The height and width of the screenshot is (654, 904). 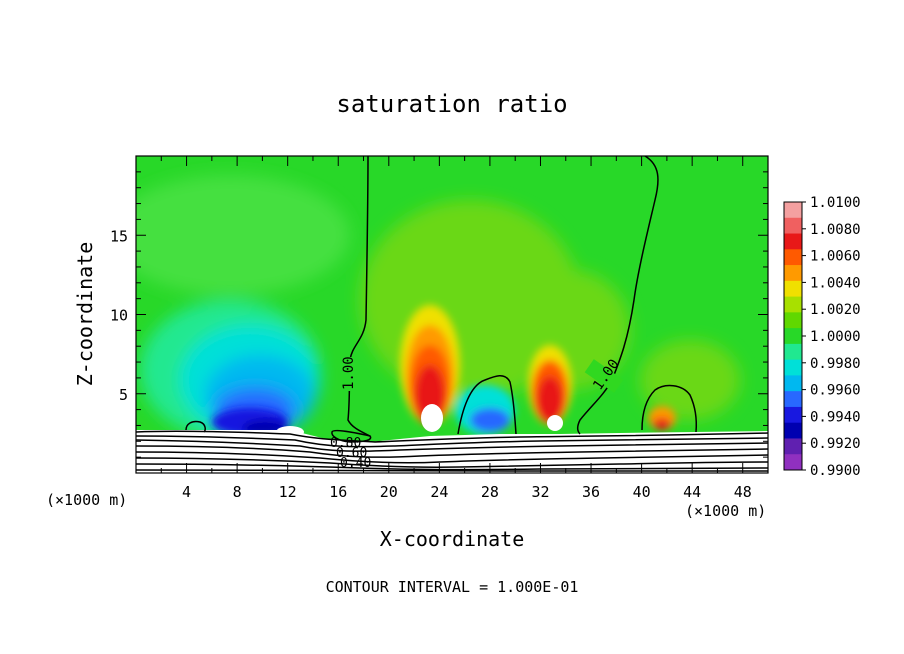 What do you see at coordinates (835, 337) in the screenshot?
I see `colorbar-label: 1.0000` at bounding box center [835, 337].